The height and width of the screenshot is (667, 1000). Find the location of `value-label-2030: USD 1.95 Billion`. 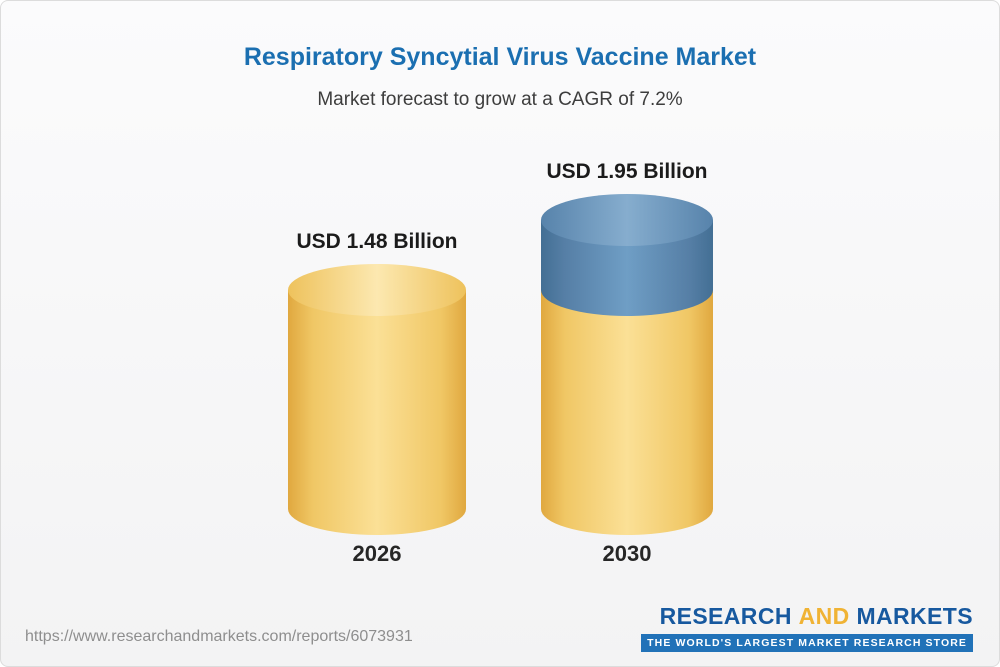

value-label-2030: USD 1.95 Billion is located at coordinates (627, 172).